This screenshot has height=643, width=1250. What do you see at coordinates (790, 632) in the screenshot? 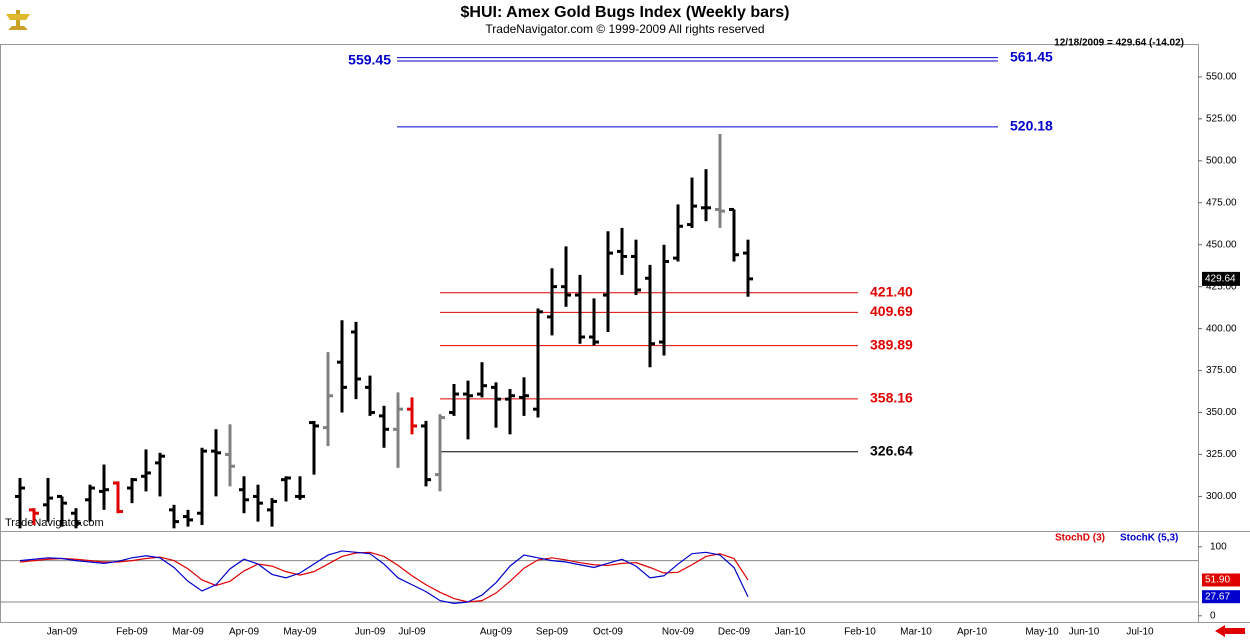
I see `x-tick-label: Jan-10` at bounding box center [790, 632].